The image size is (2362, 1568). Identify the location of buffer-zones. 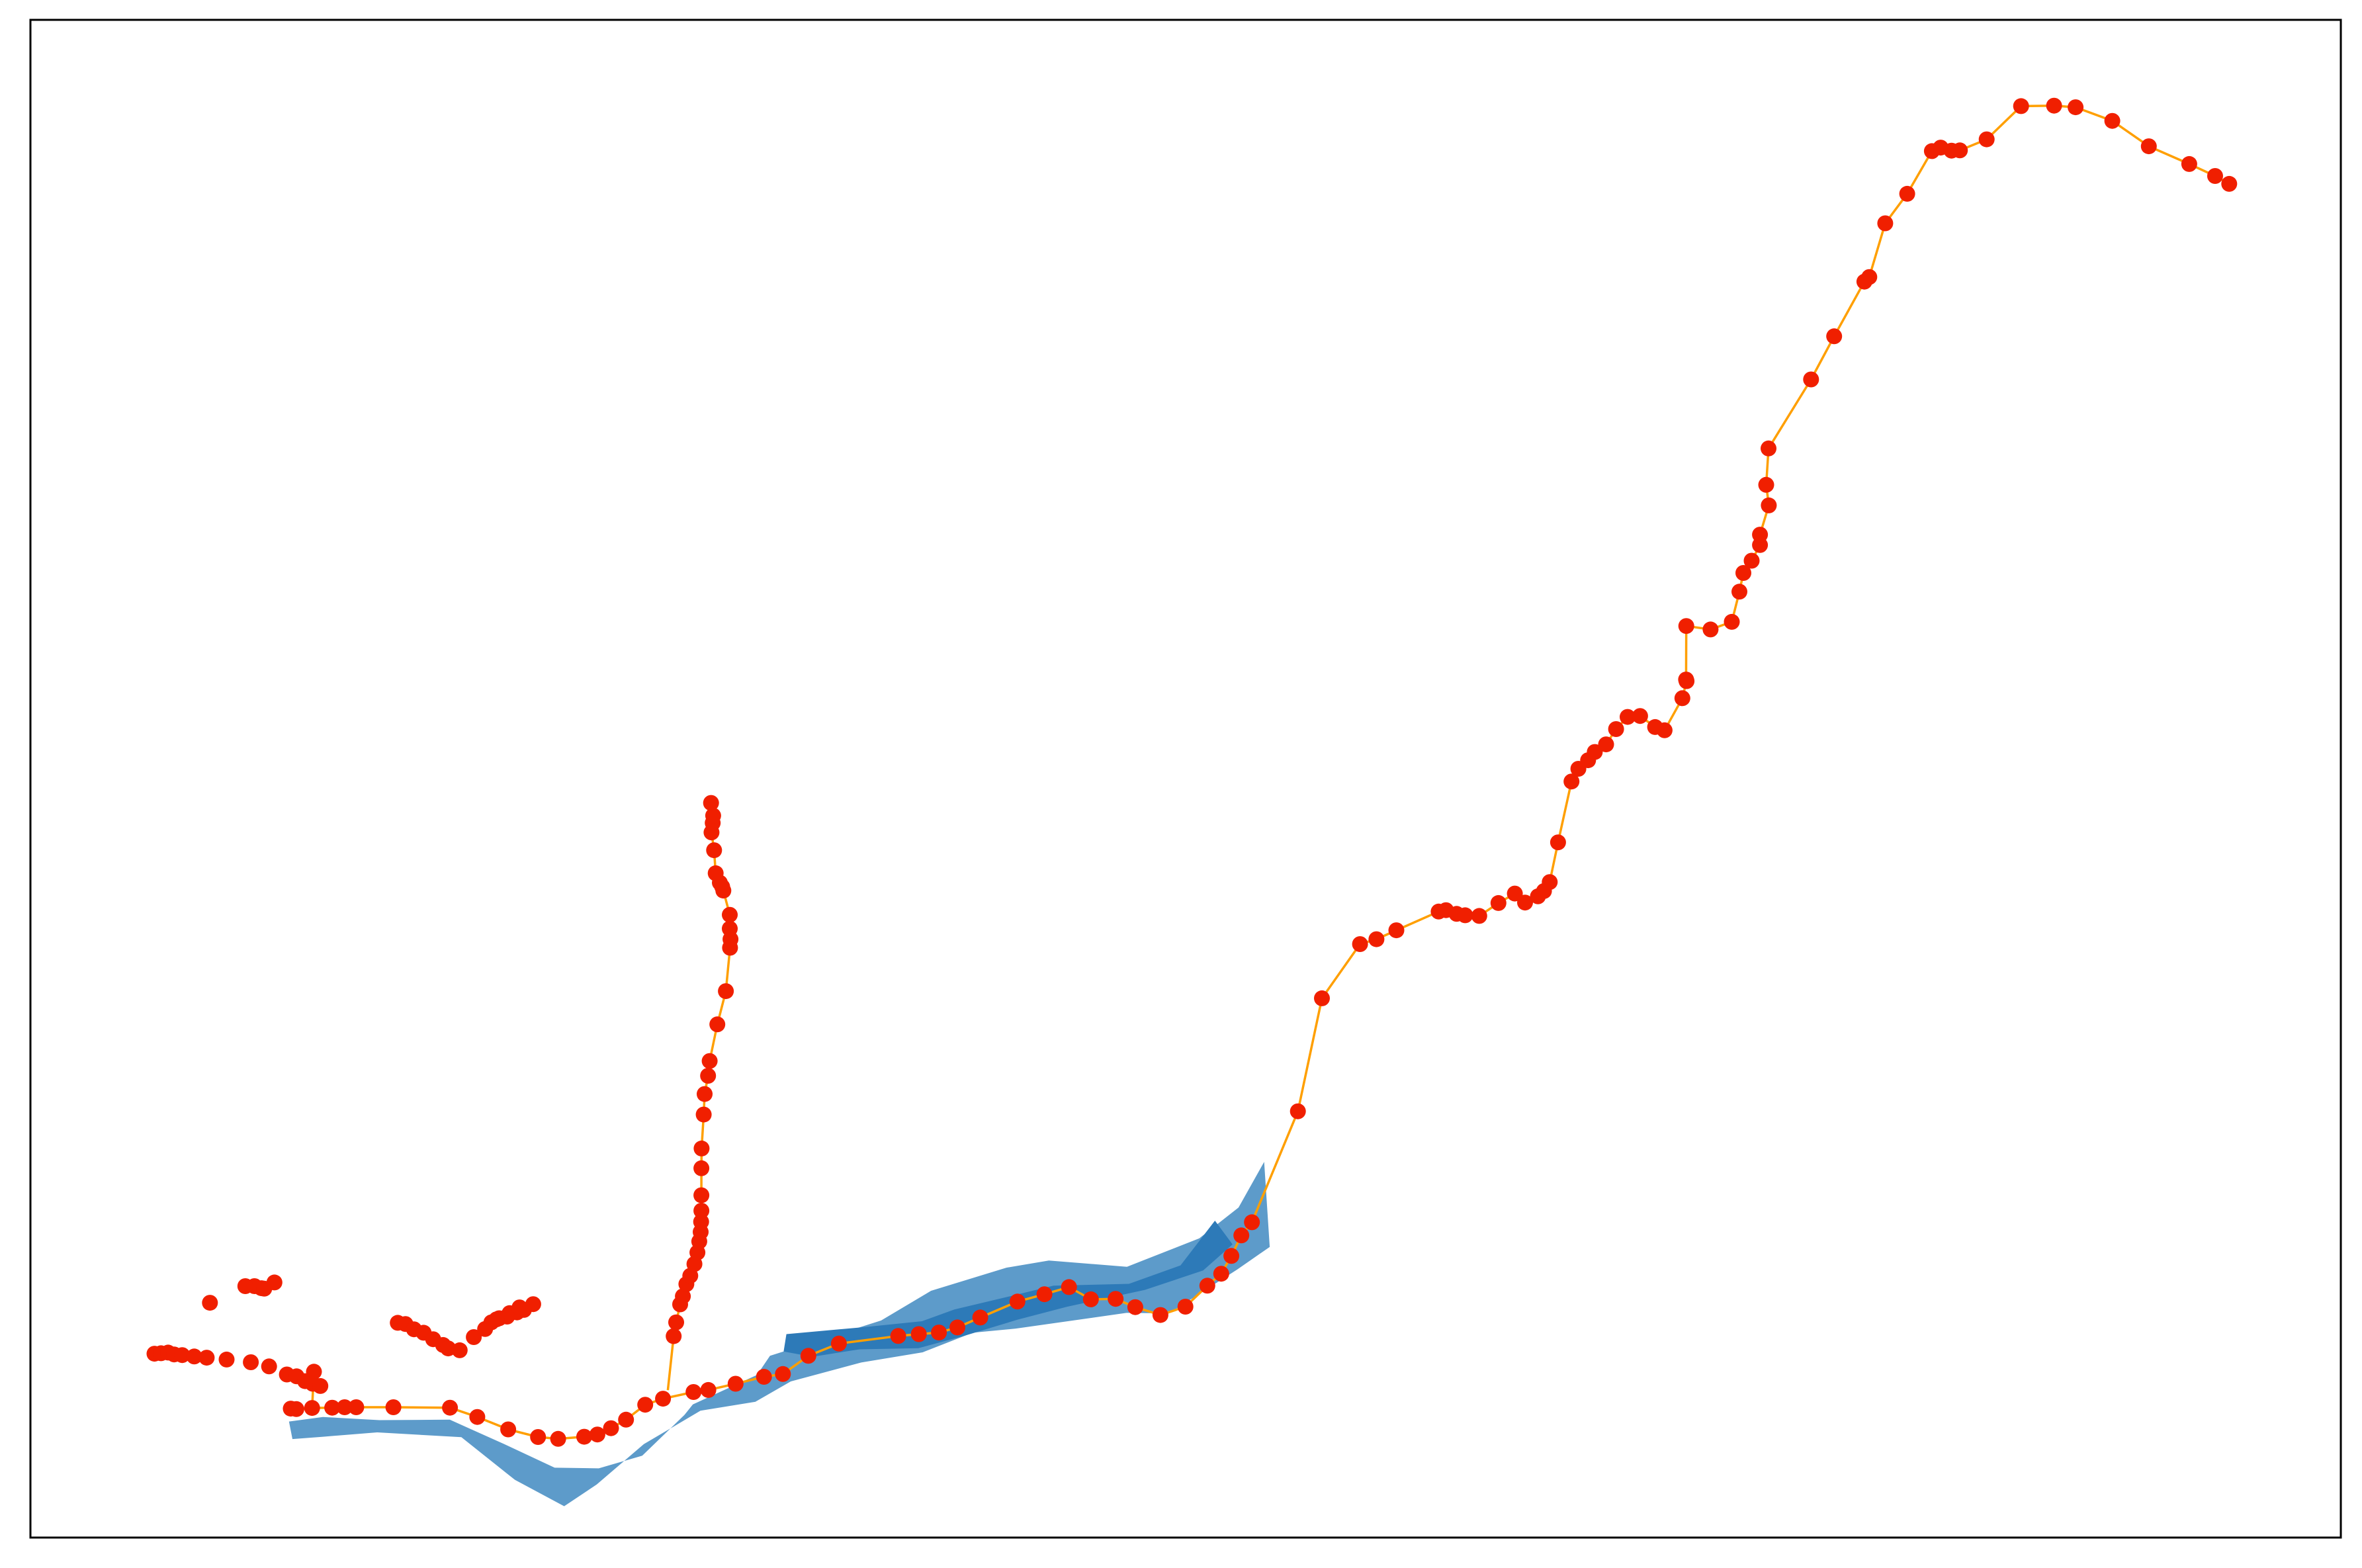
(779, 1334).